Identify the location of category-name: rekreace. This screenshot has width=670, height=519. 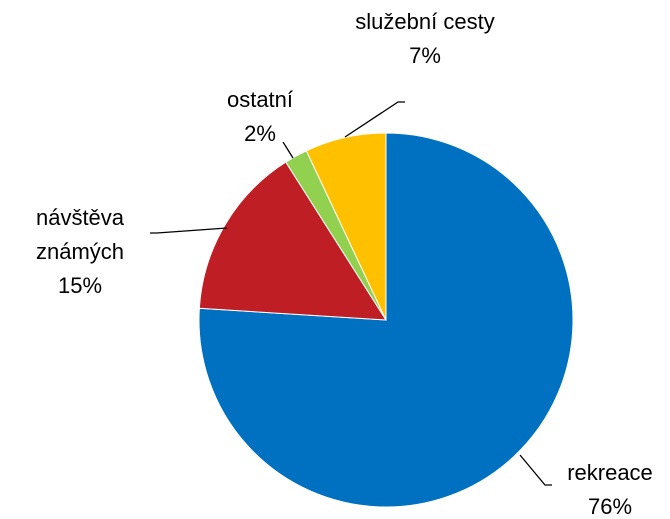
(610, 472).